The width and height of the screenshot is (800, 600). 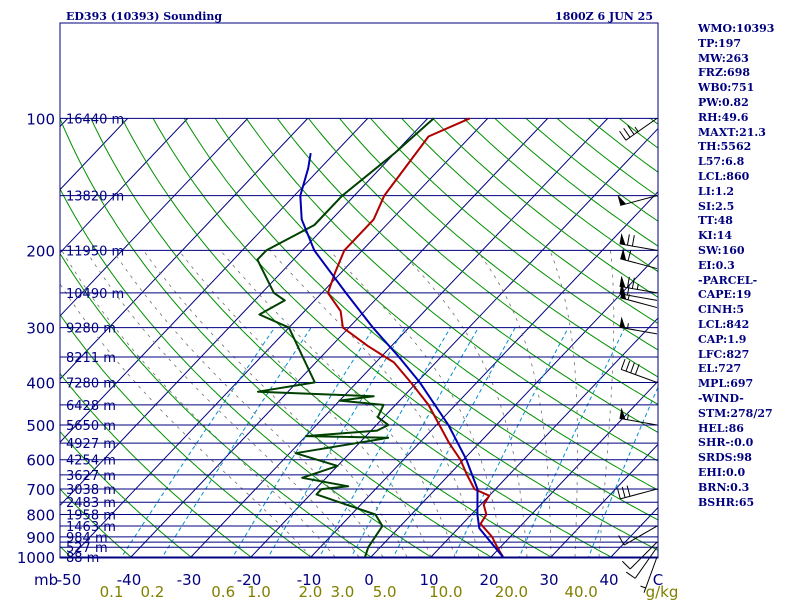 What do you see at coordinates (604, 16) in the screenshot?
I see `valid-time: 1800Z 6 JUN 25` at bounding box center [604, 16].